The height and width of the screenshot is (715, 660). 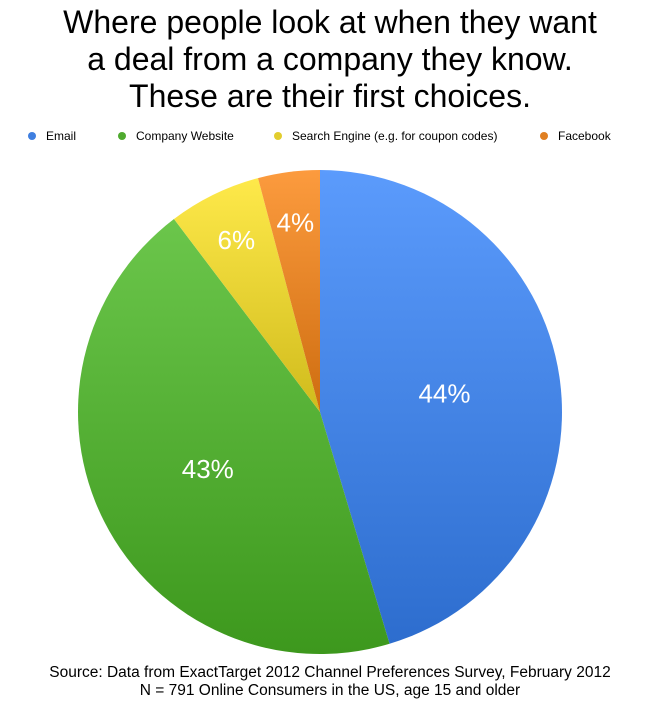 I want to click on data-label-company-website: 43%, so click(x=208, y=469).